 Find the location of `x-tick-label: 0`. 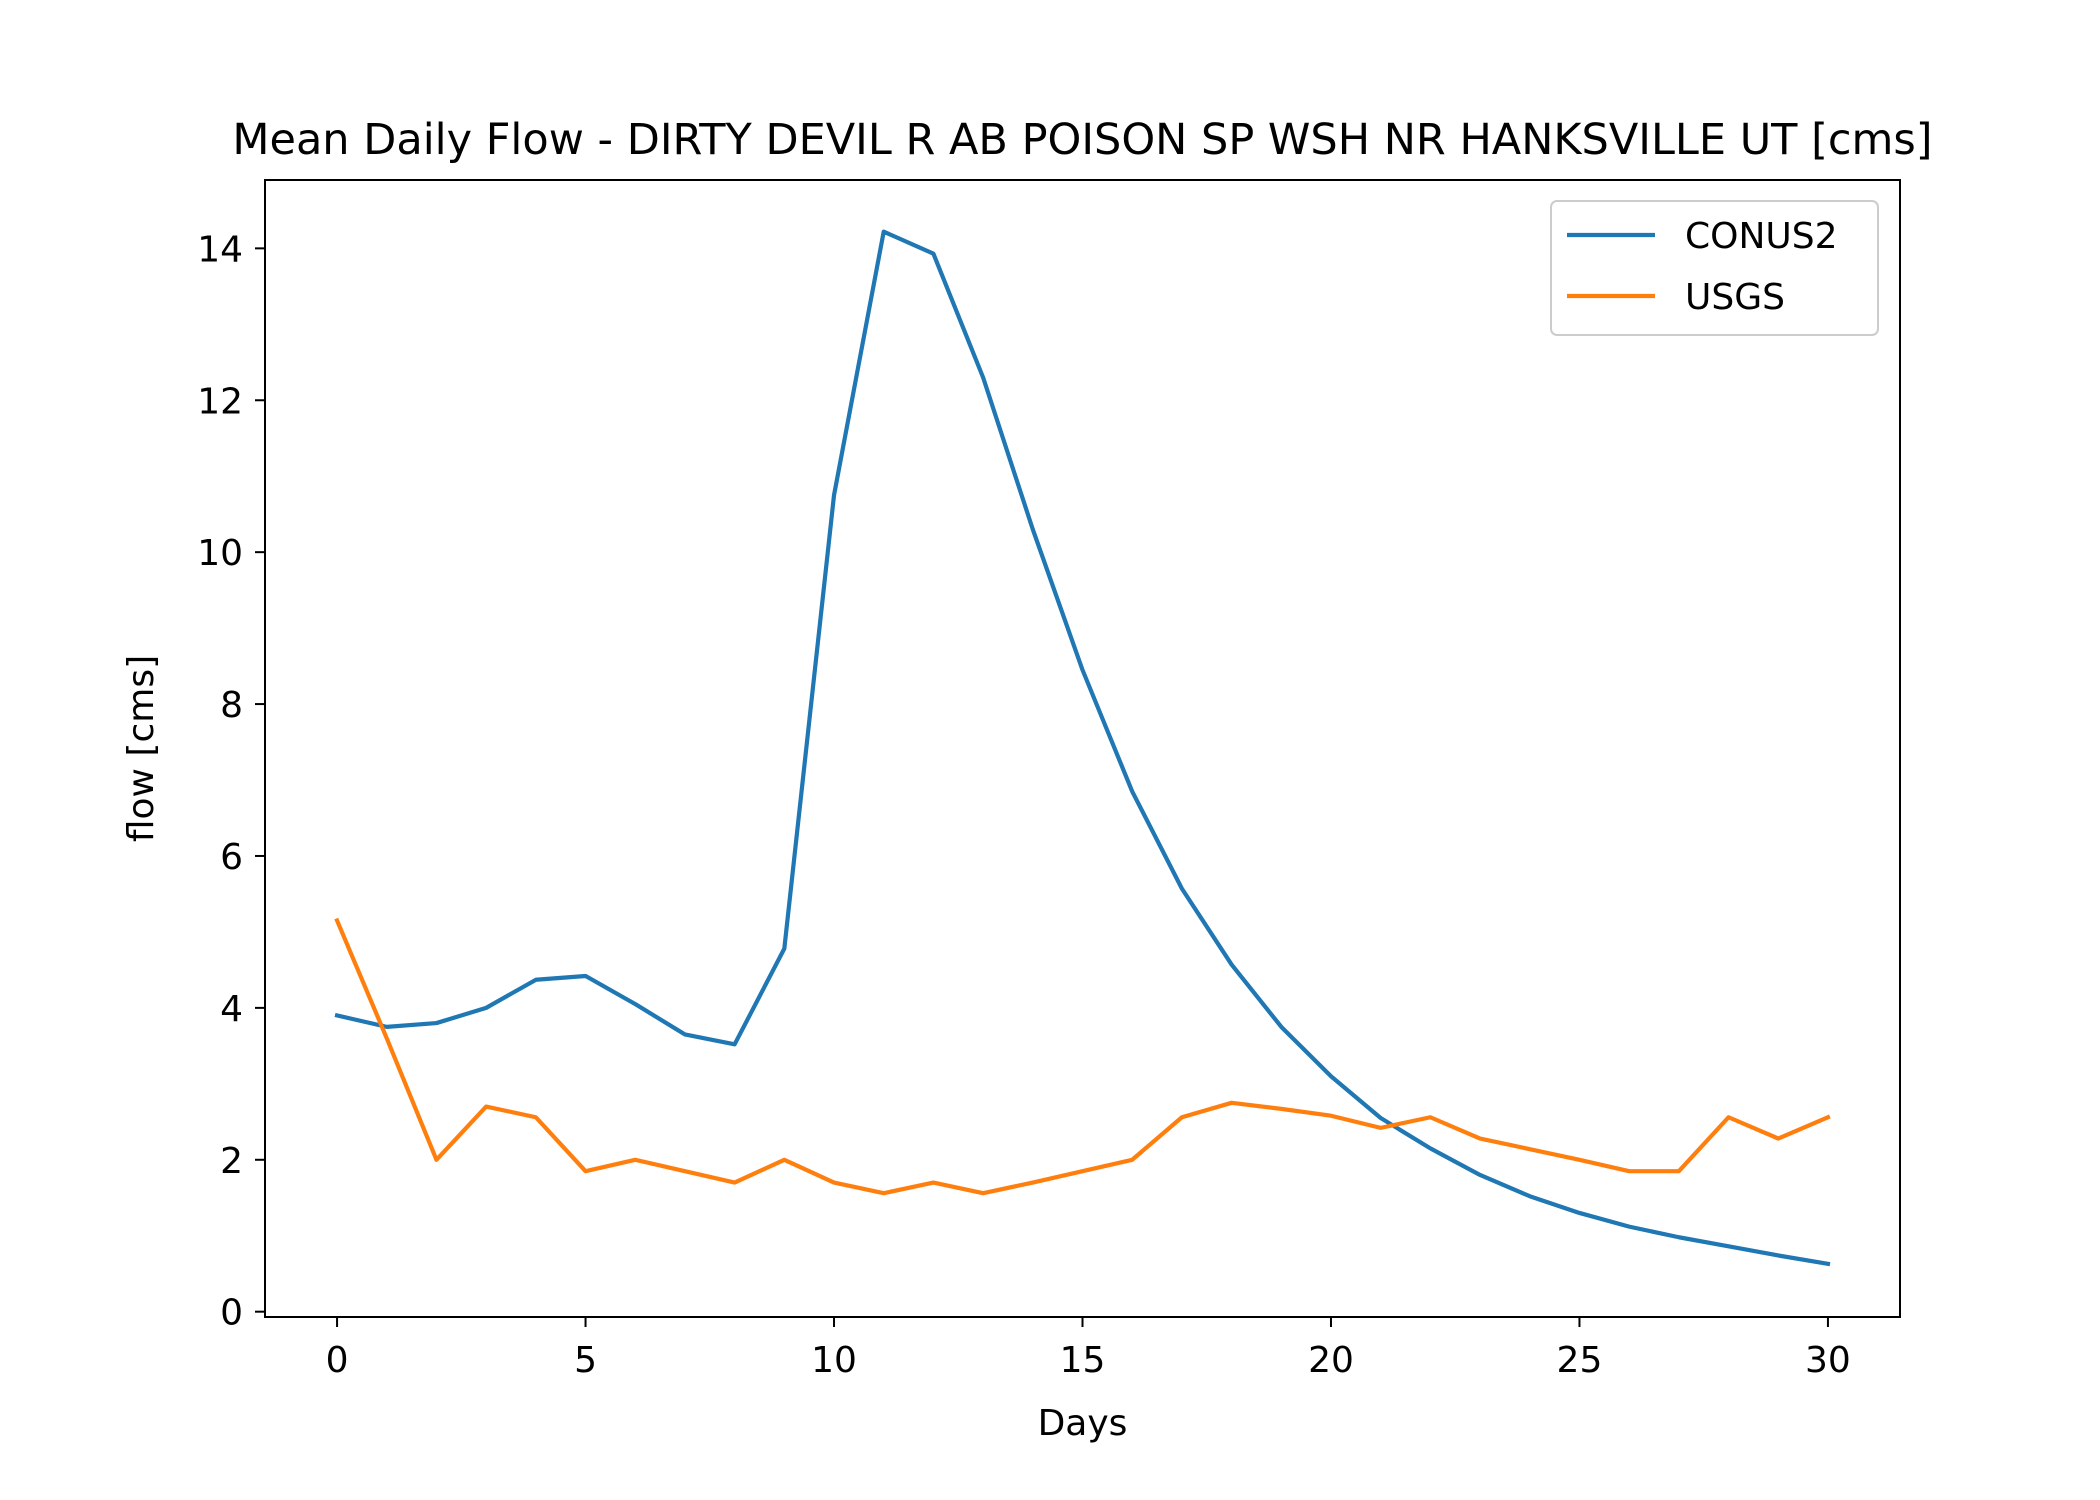

x-tick-label: 0 is located at coordinates (337, 1360).